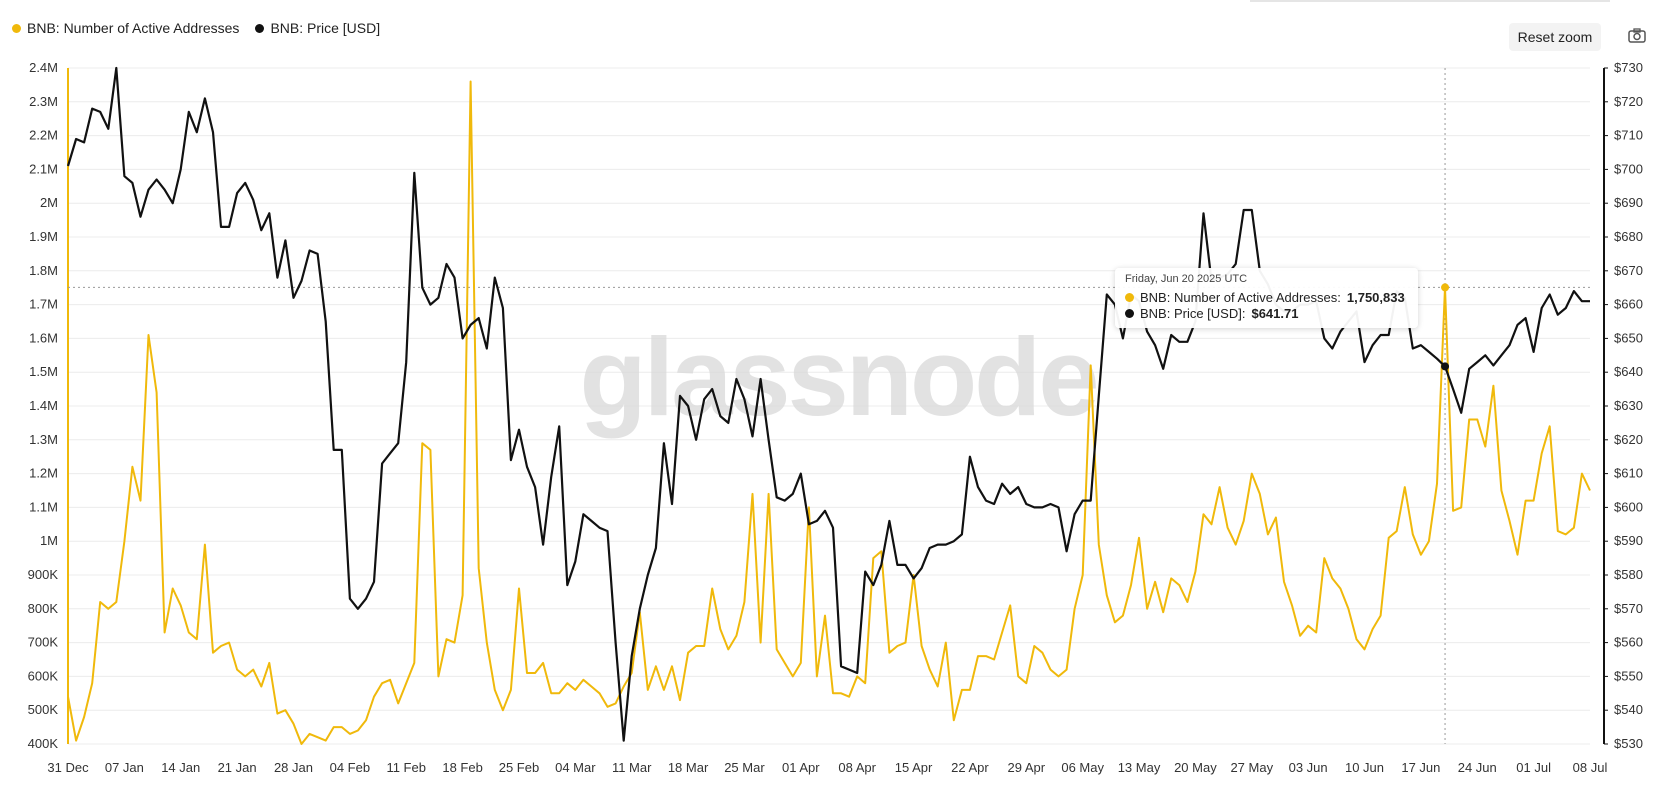  I want to click on hover-point-addresses, so click(1445, 287).